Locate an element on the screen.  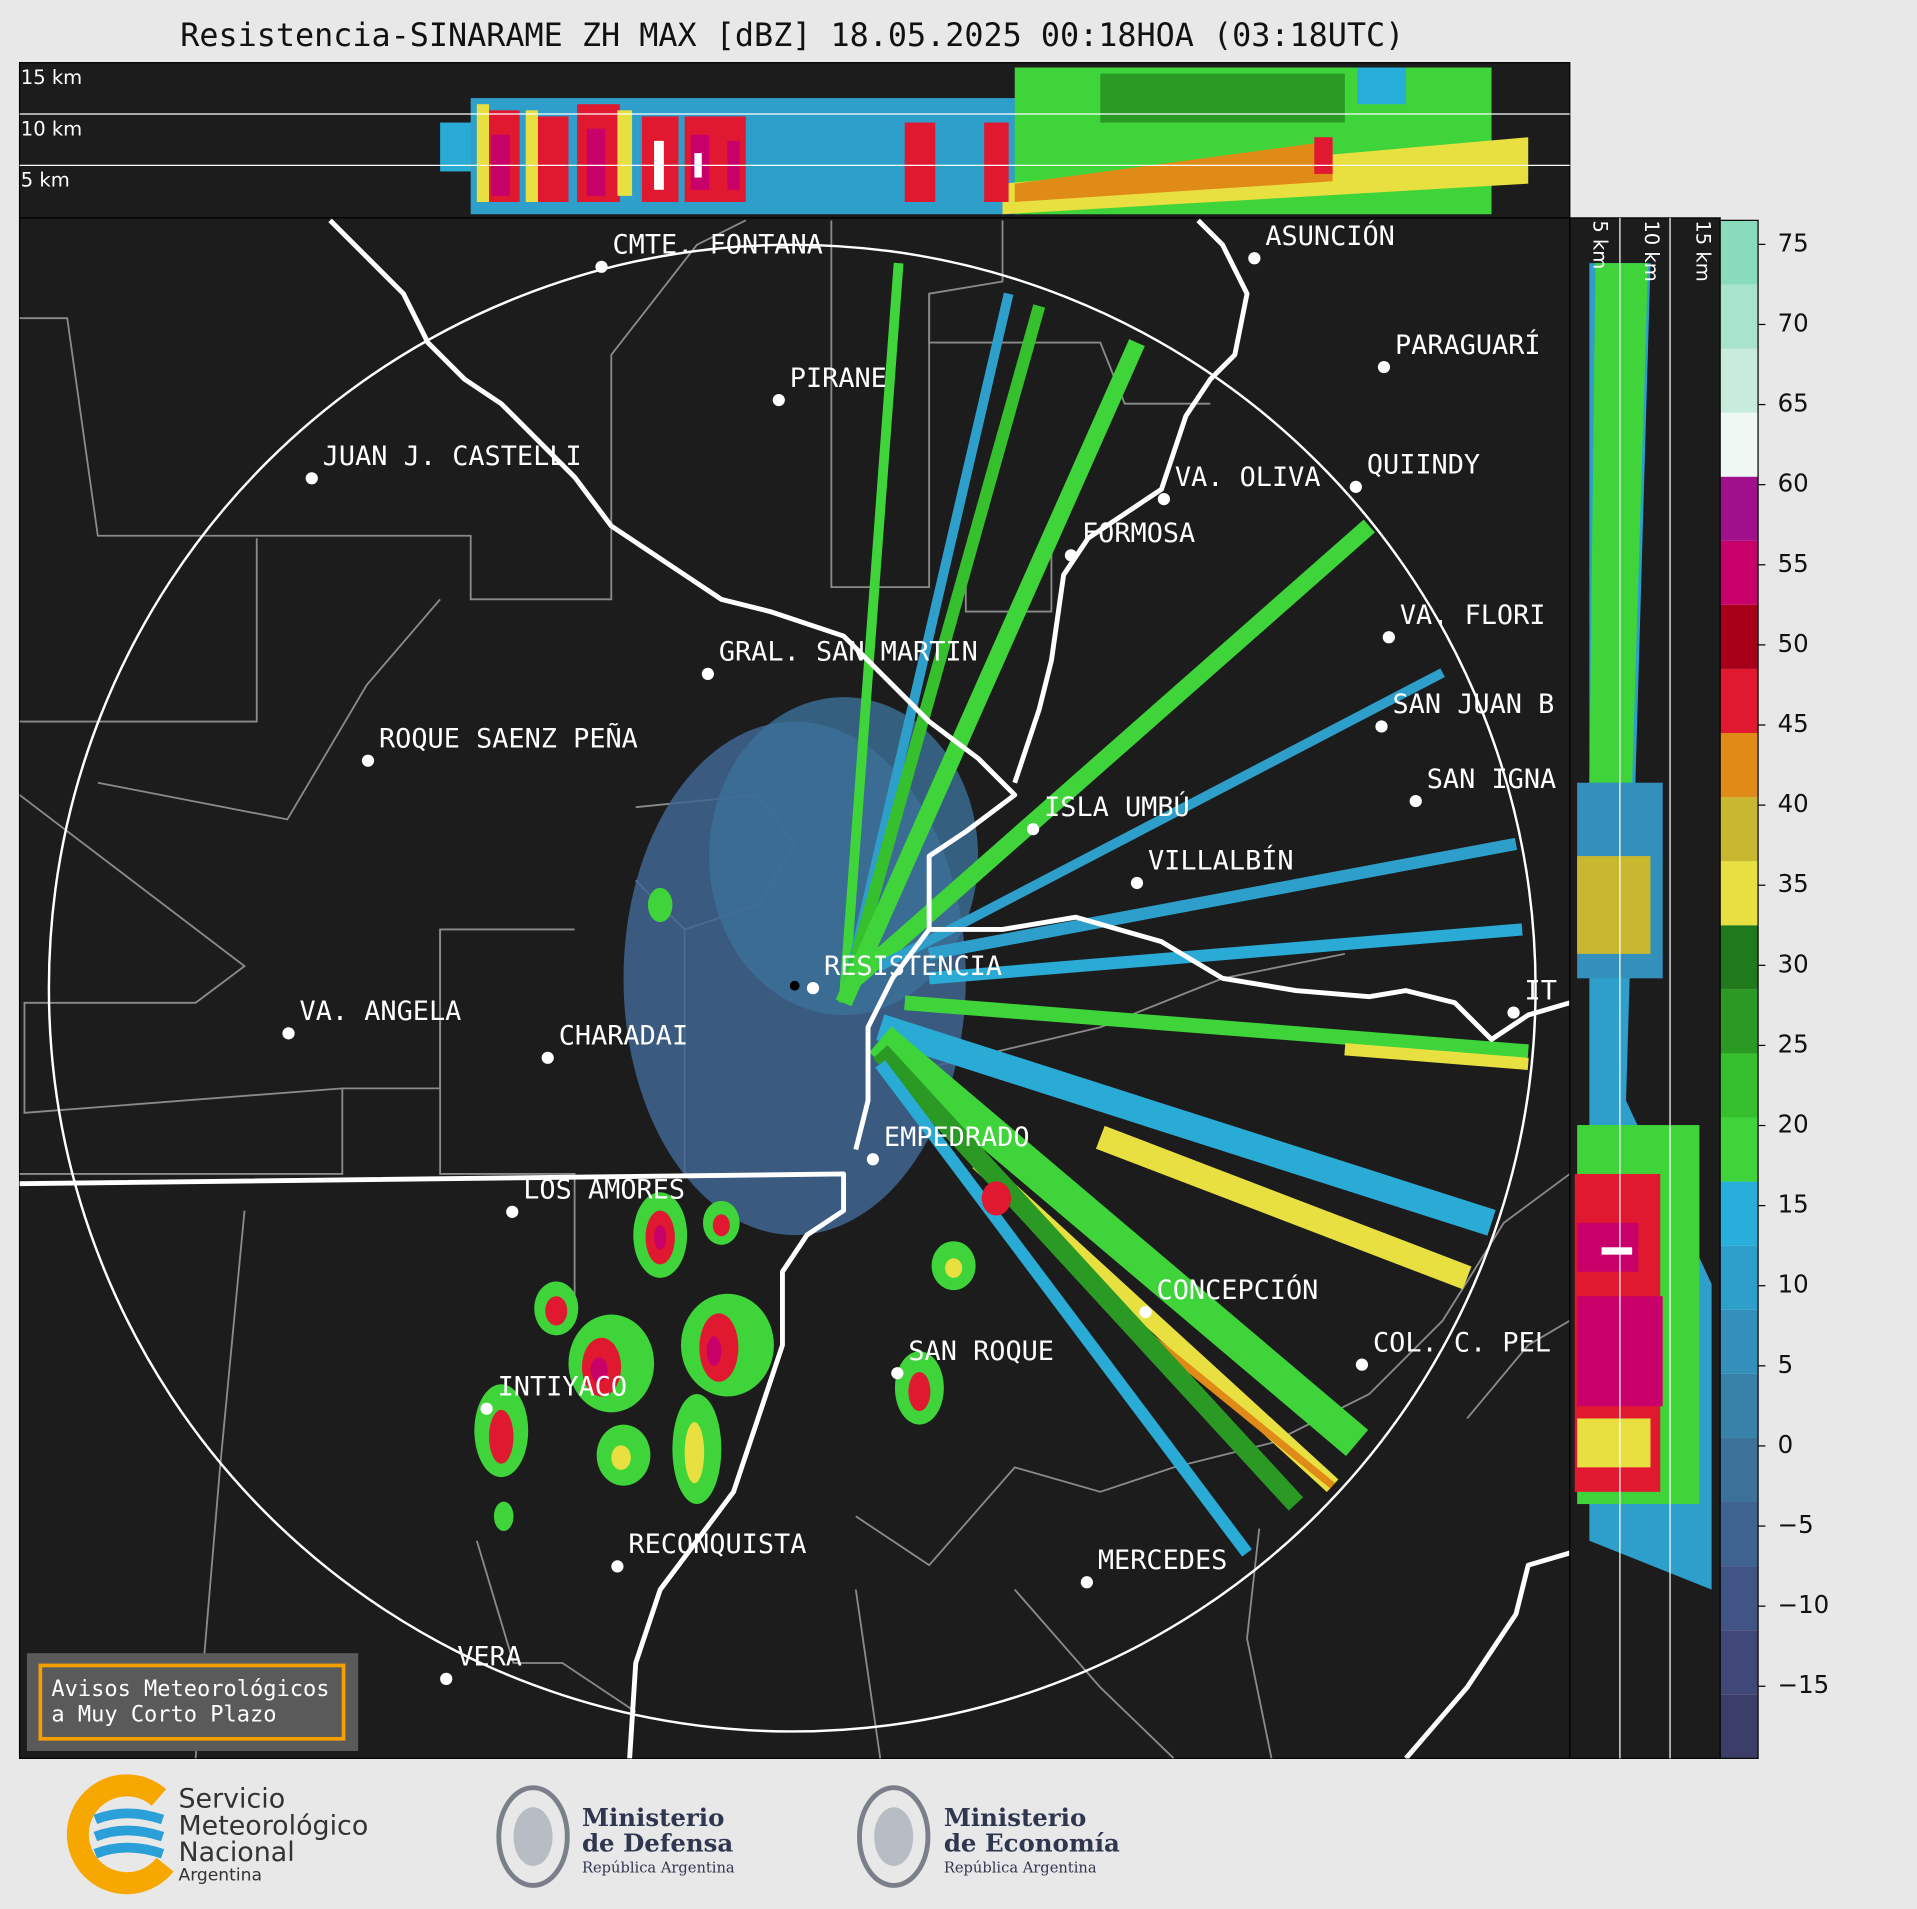
city-label: VERA is located at coordinates (489, 1657).